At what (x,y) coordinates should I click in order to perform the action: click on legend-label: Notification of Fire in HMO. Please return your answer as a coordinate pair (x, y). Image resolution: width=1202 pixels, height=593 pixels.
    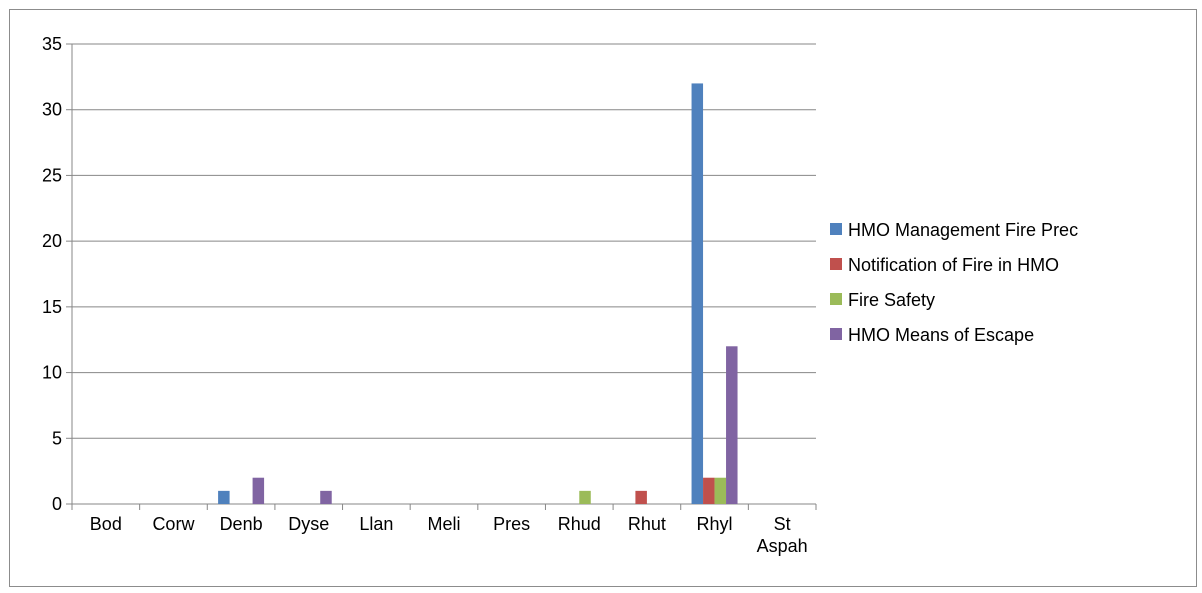
    Looking at the image, I should click on (953, 265).